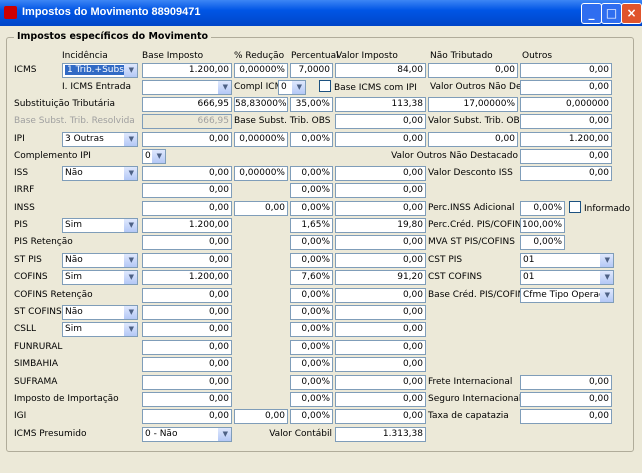 This screenshot has height=473, width=642. Describe the element at coordinates (380, 434) in the screenshot. I see `text-field: 1.313,38` at that location.